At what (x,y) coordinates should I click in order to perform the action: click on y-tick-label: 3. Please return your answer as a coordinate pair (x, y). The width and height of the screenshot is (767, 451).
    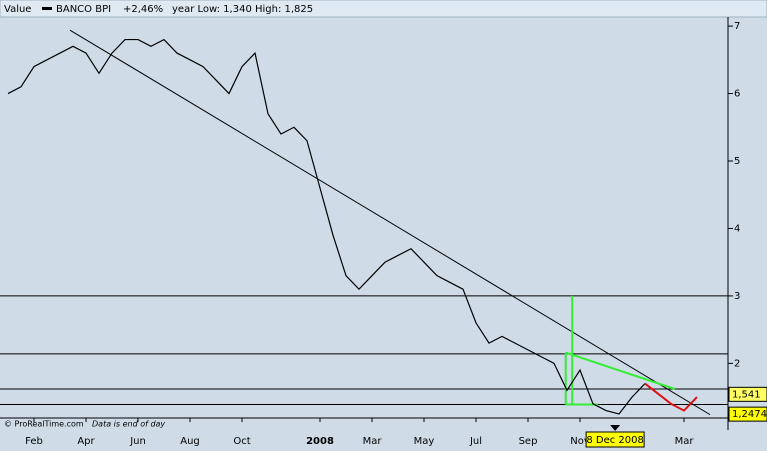
    Looking at the image, I should click on (737, 296).